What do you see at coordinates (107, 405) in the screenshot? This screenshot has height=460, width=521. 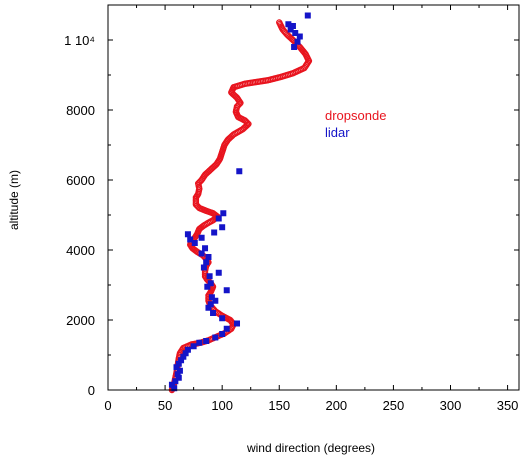 I see `x-tick-label: 0` at bounding box center [107, 405].